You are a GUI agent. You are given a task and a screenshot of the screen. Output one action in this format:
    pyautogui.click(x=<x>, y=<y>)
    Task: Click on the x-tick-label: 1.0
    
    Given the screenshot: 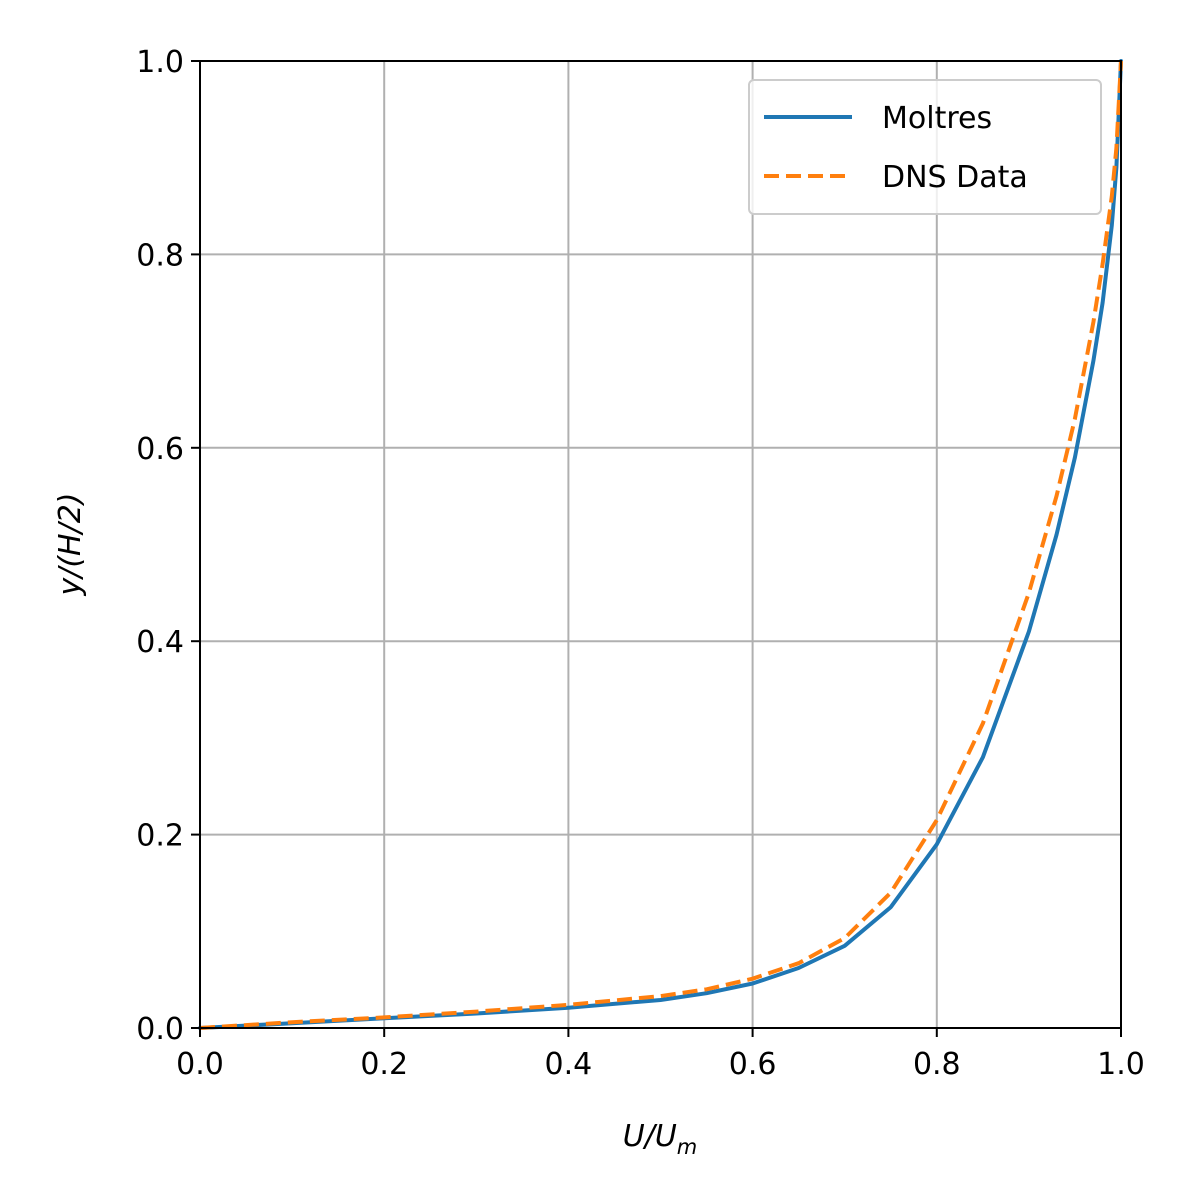 What is the action you would take?
    pyautogui.click(x=1121, y=1064)
    